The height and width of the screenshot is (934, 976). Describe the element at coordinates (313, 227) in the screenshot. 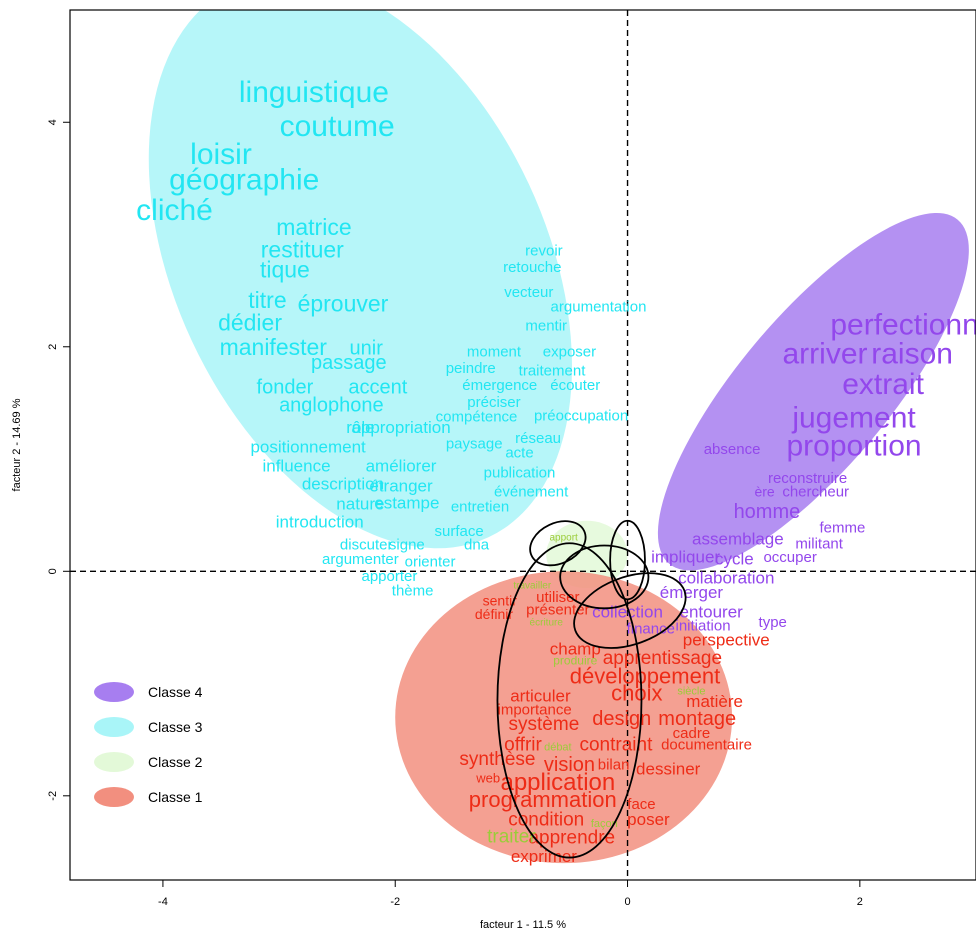

I see `word-label: matrice` at that location.